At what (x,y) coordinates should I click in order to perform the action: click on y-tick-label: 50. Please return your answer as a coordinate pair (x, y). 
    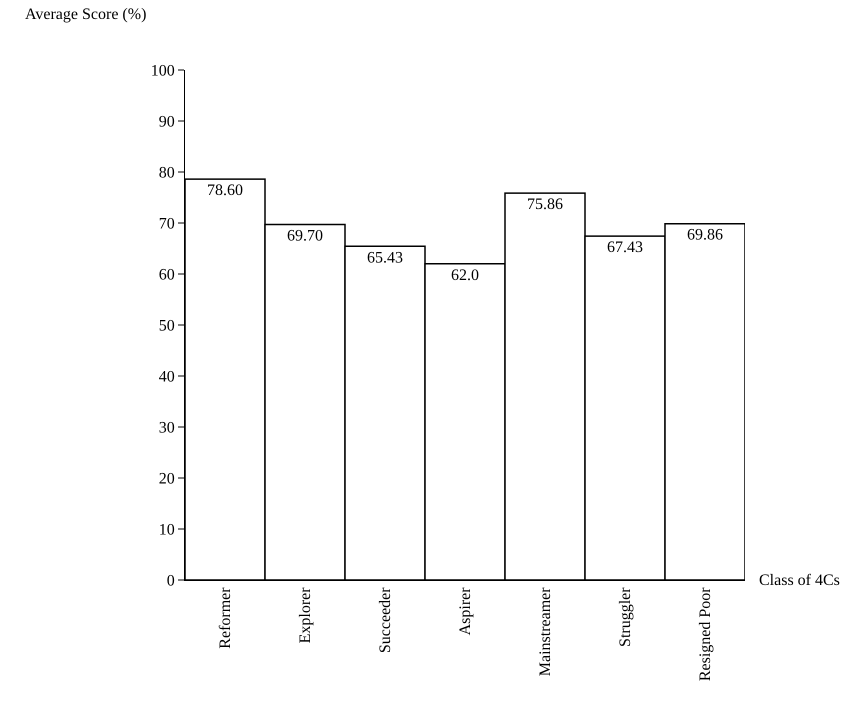
    Looking at the image, I should click on (166, 326).